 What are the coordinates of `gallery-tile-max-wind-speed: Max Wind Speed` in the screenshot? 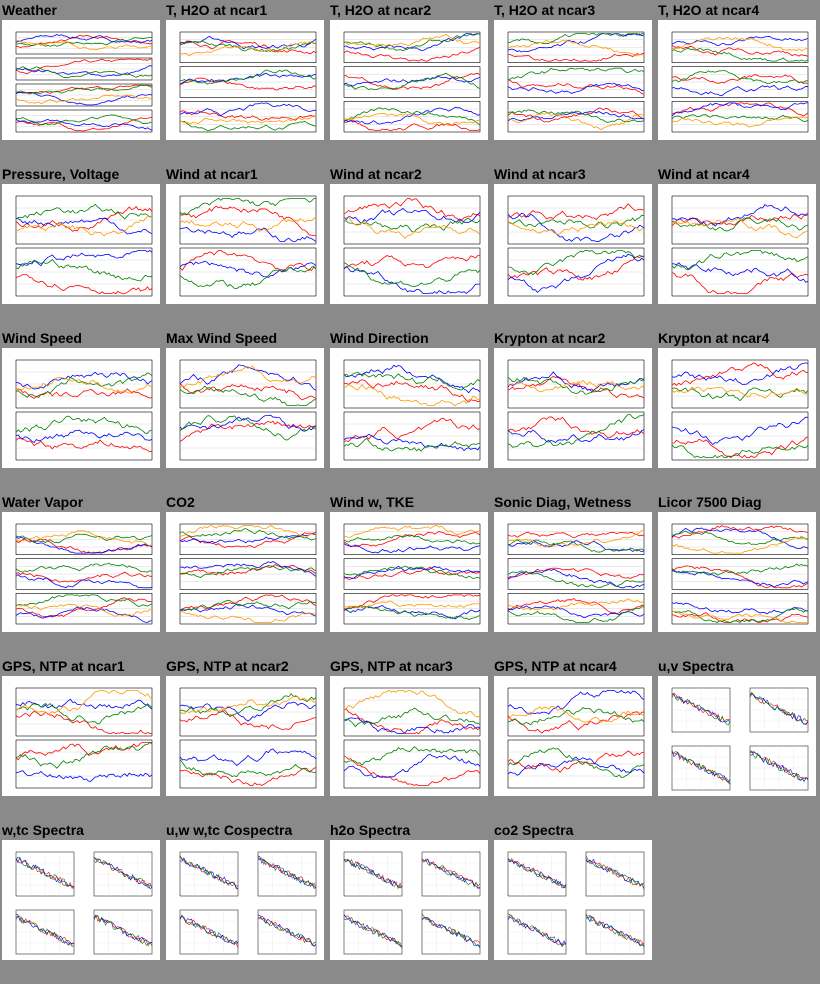 It's located at (246, 410).